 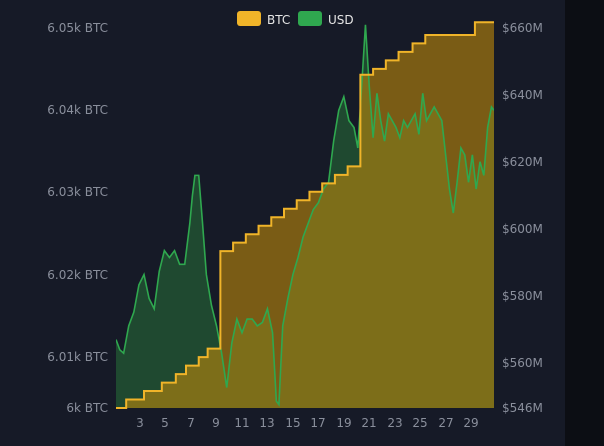 What do you see at coordinates (522, 28) in the screenshot?
I see `right-tick-label: $660M` at bounding box center [522, 28].